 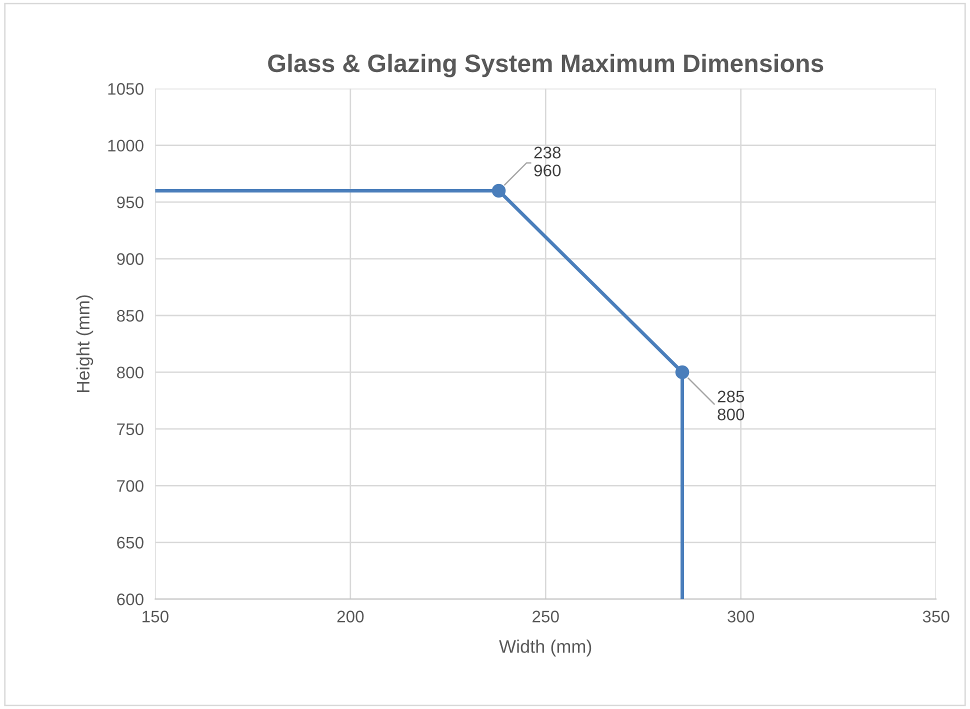 I want to click on x-axis-title: Width (mm), so click(x=545, y=648).